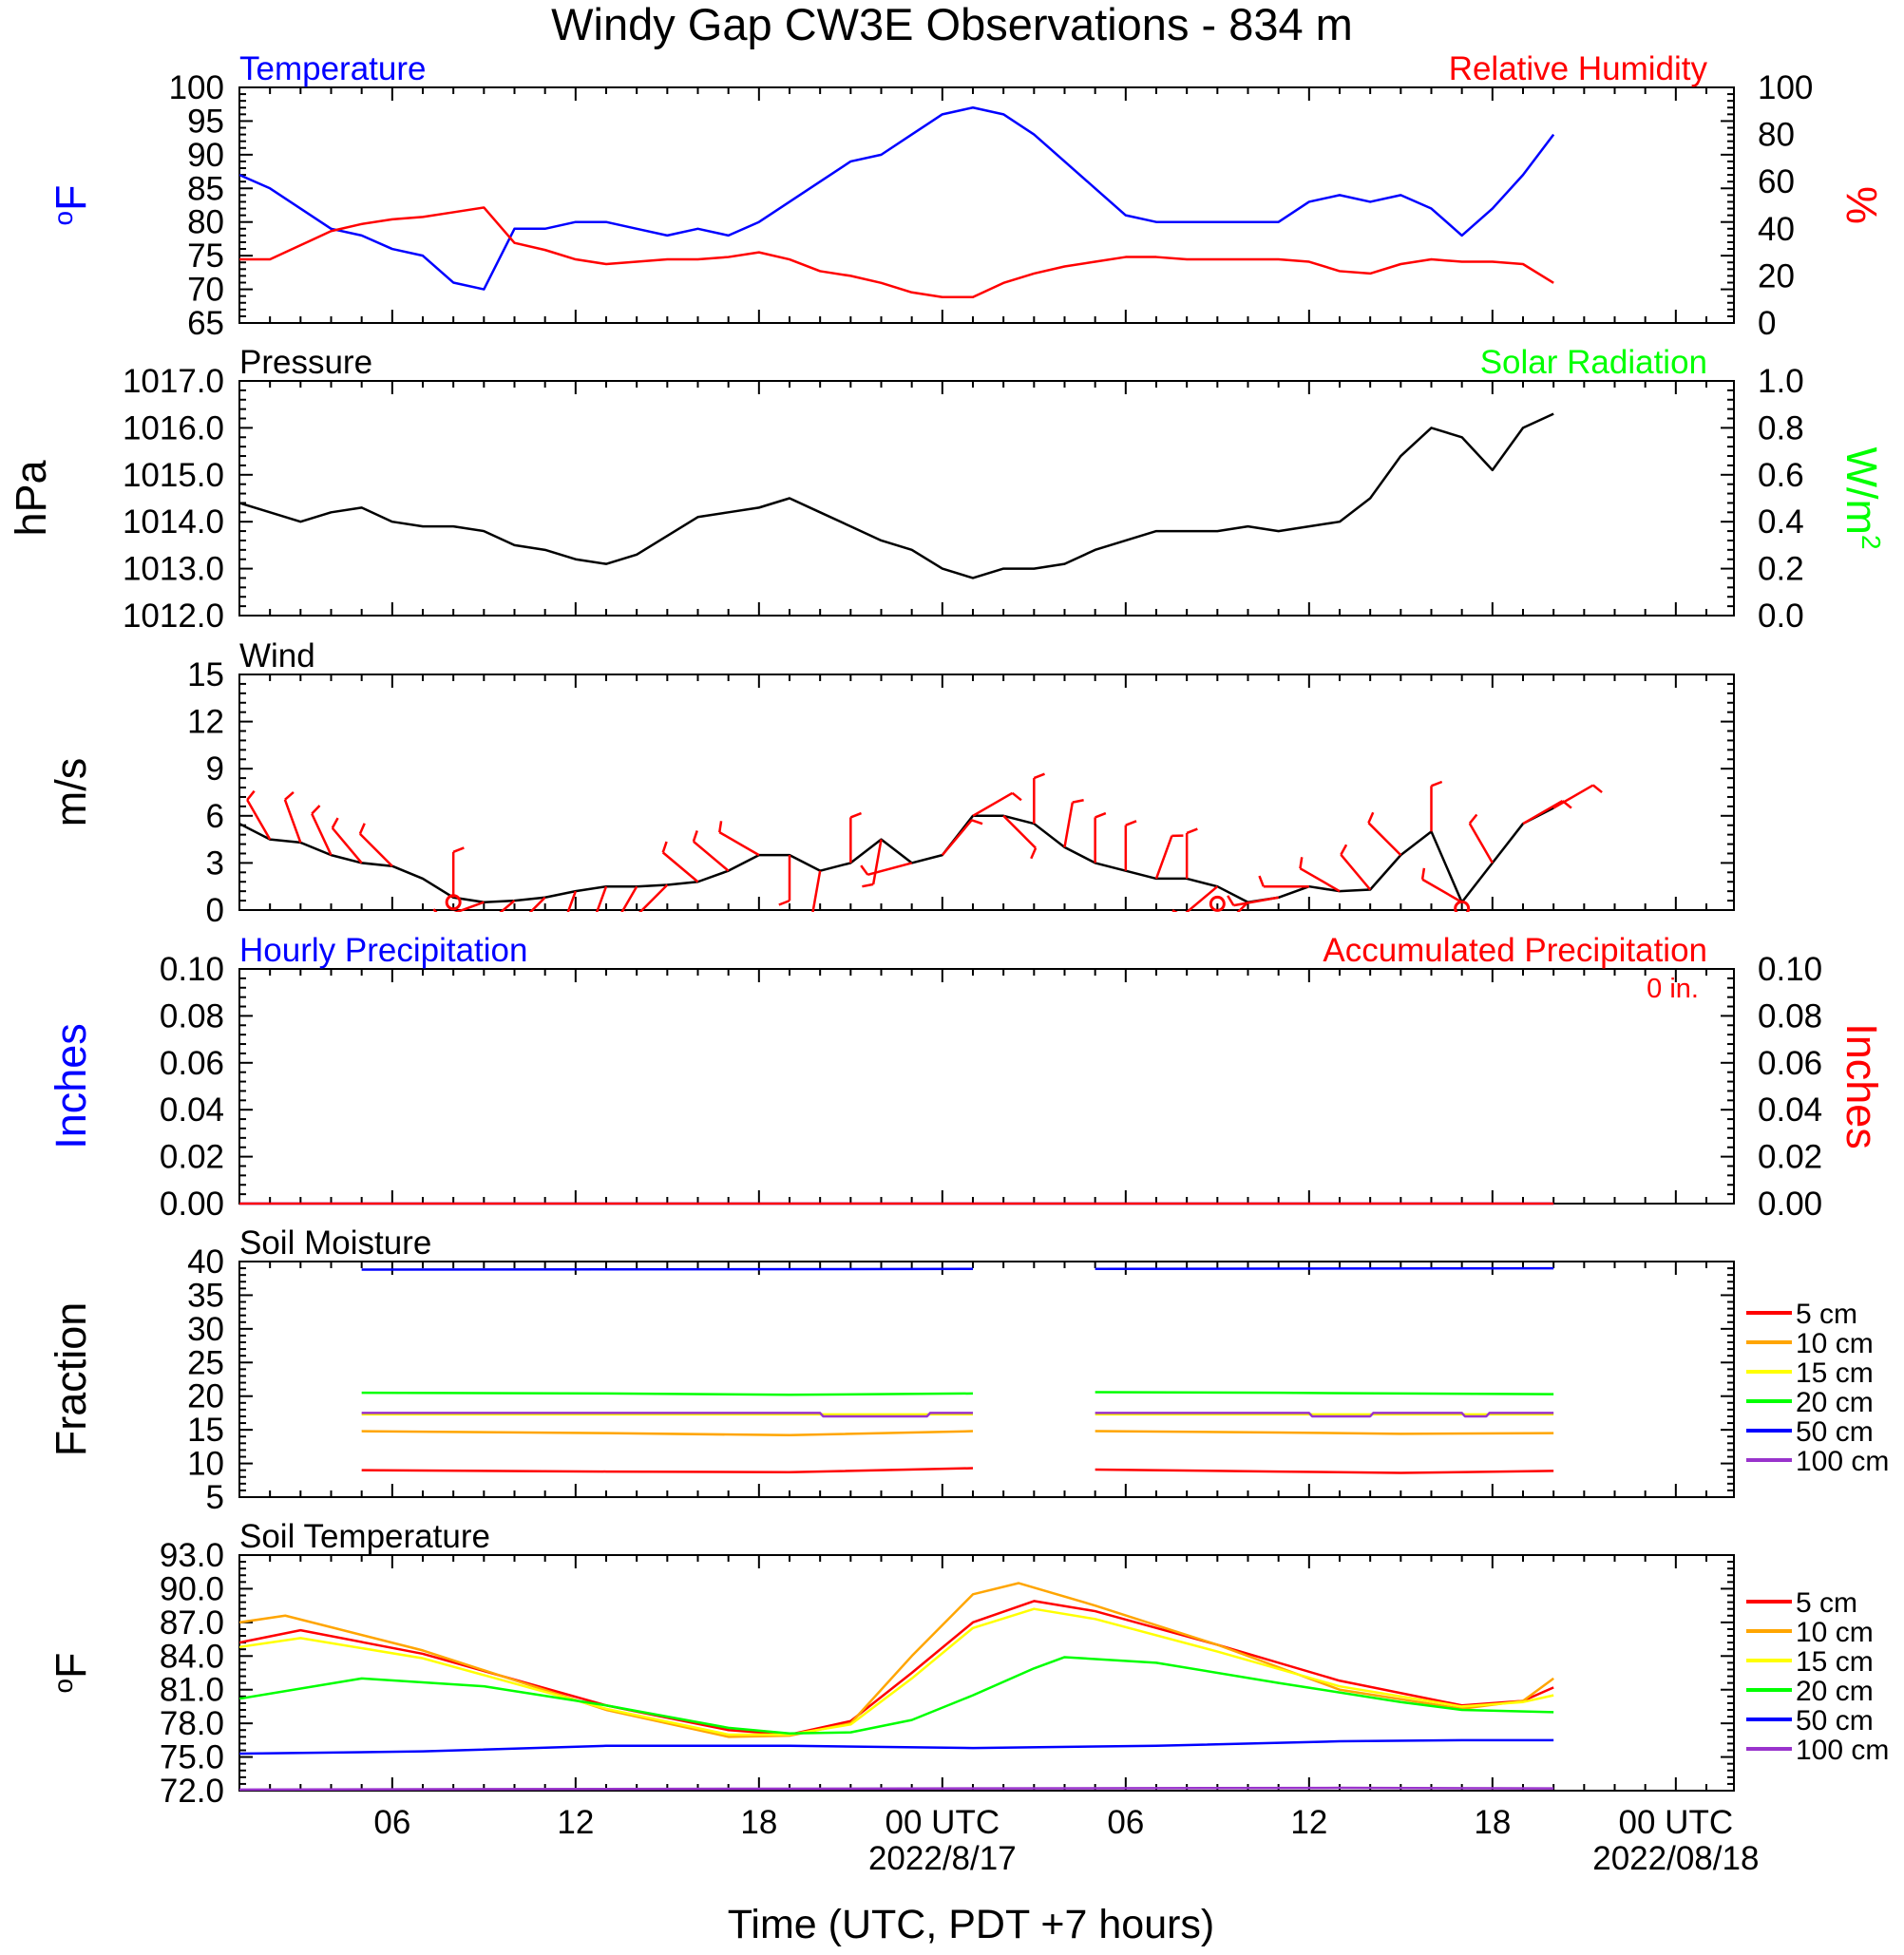  I want to click on y-tick-label: 70, so click(206, 290).